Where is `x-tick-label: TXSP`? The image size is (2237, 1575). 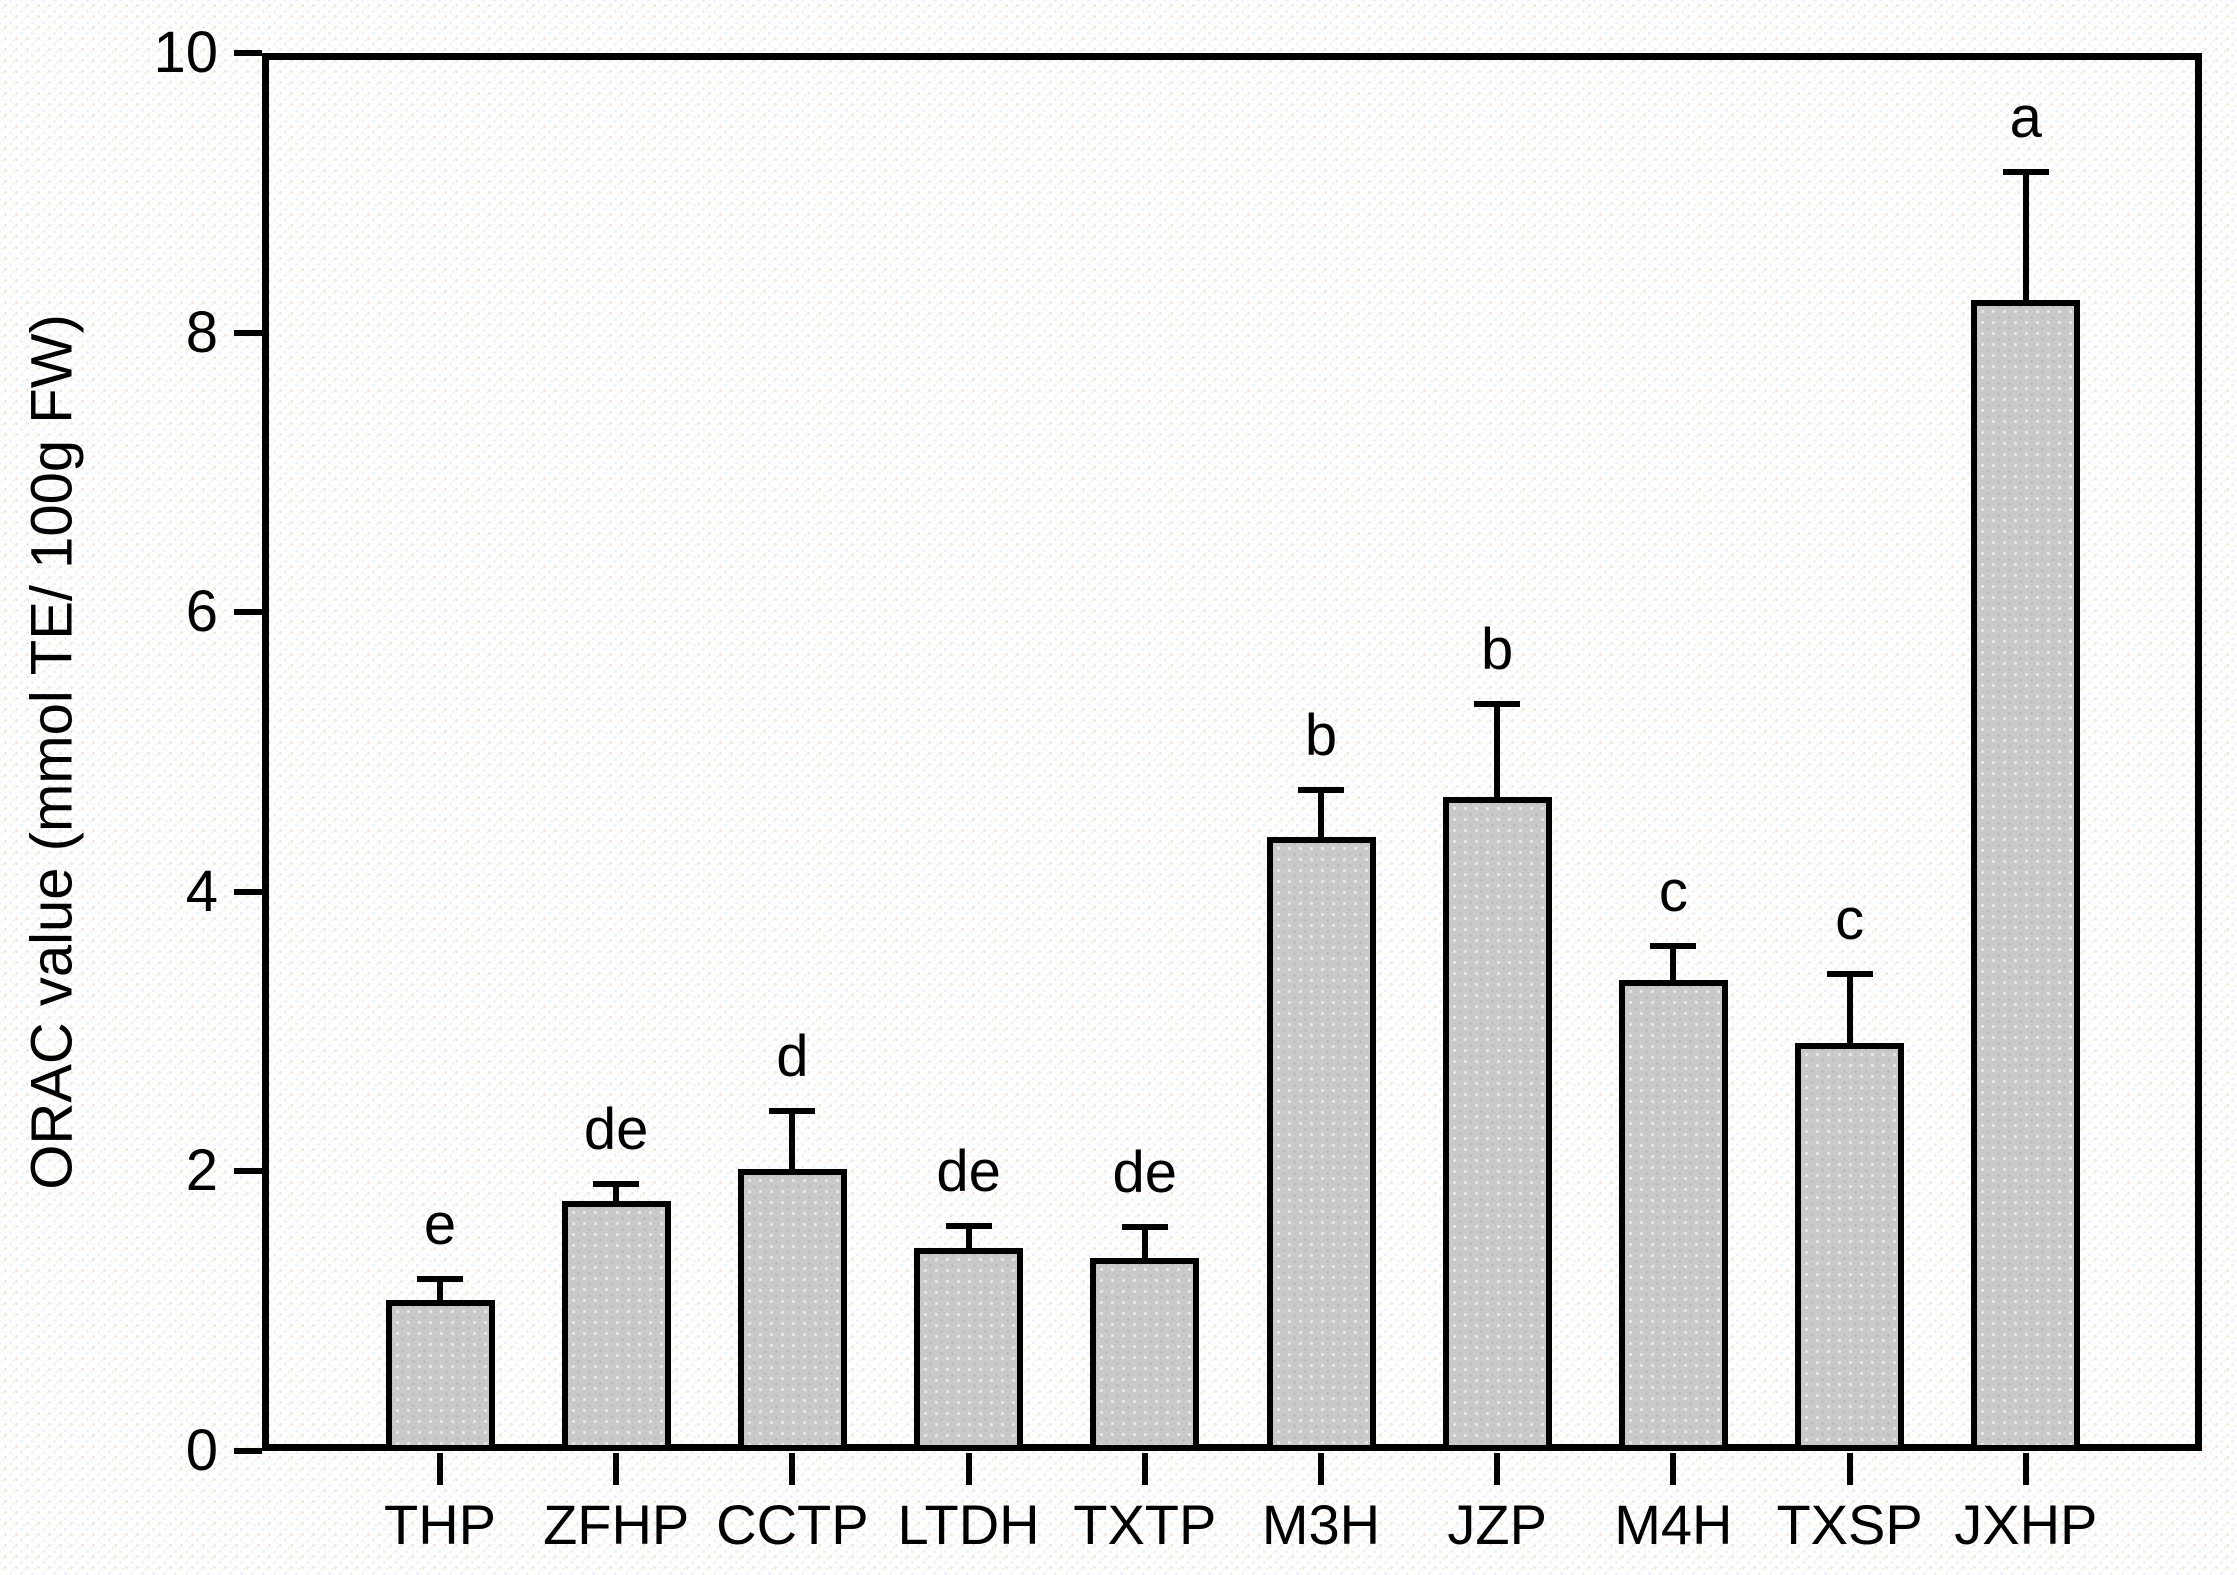 x-tick-label: TXSP is located at coordinates (1849, 1524).